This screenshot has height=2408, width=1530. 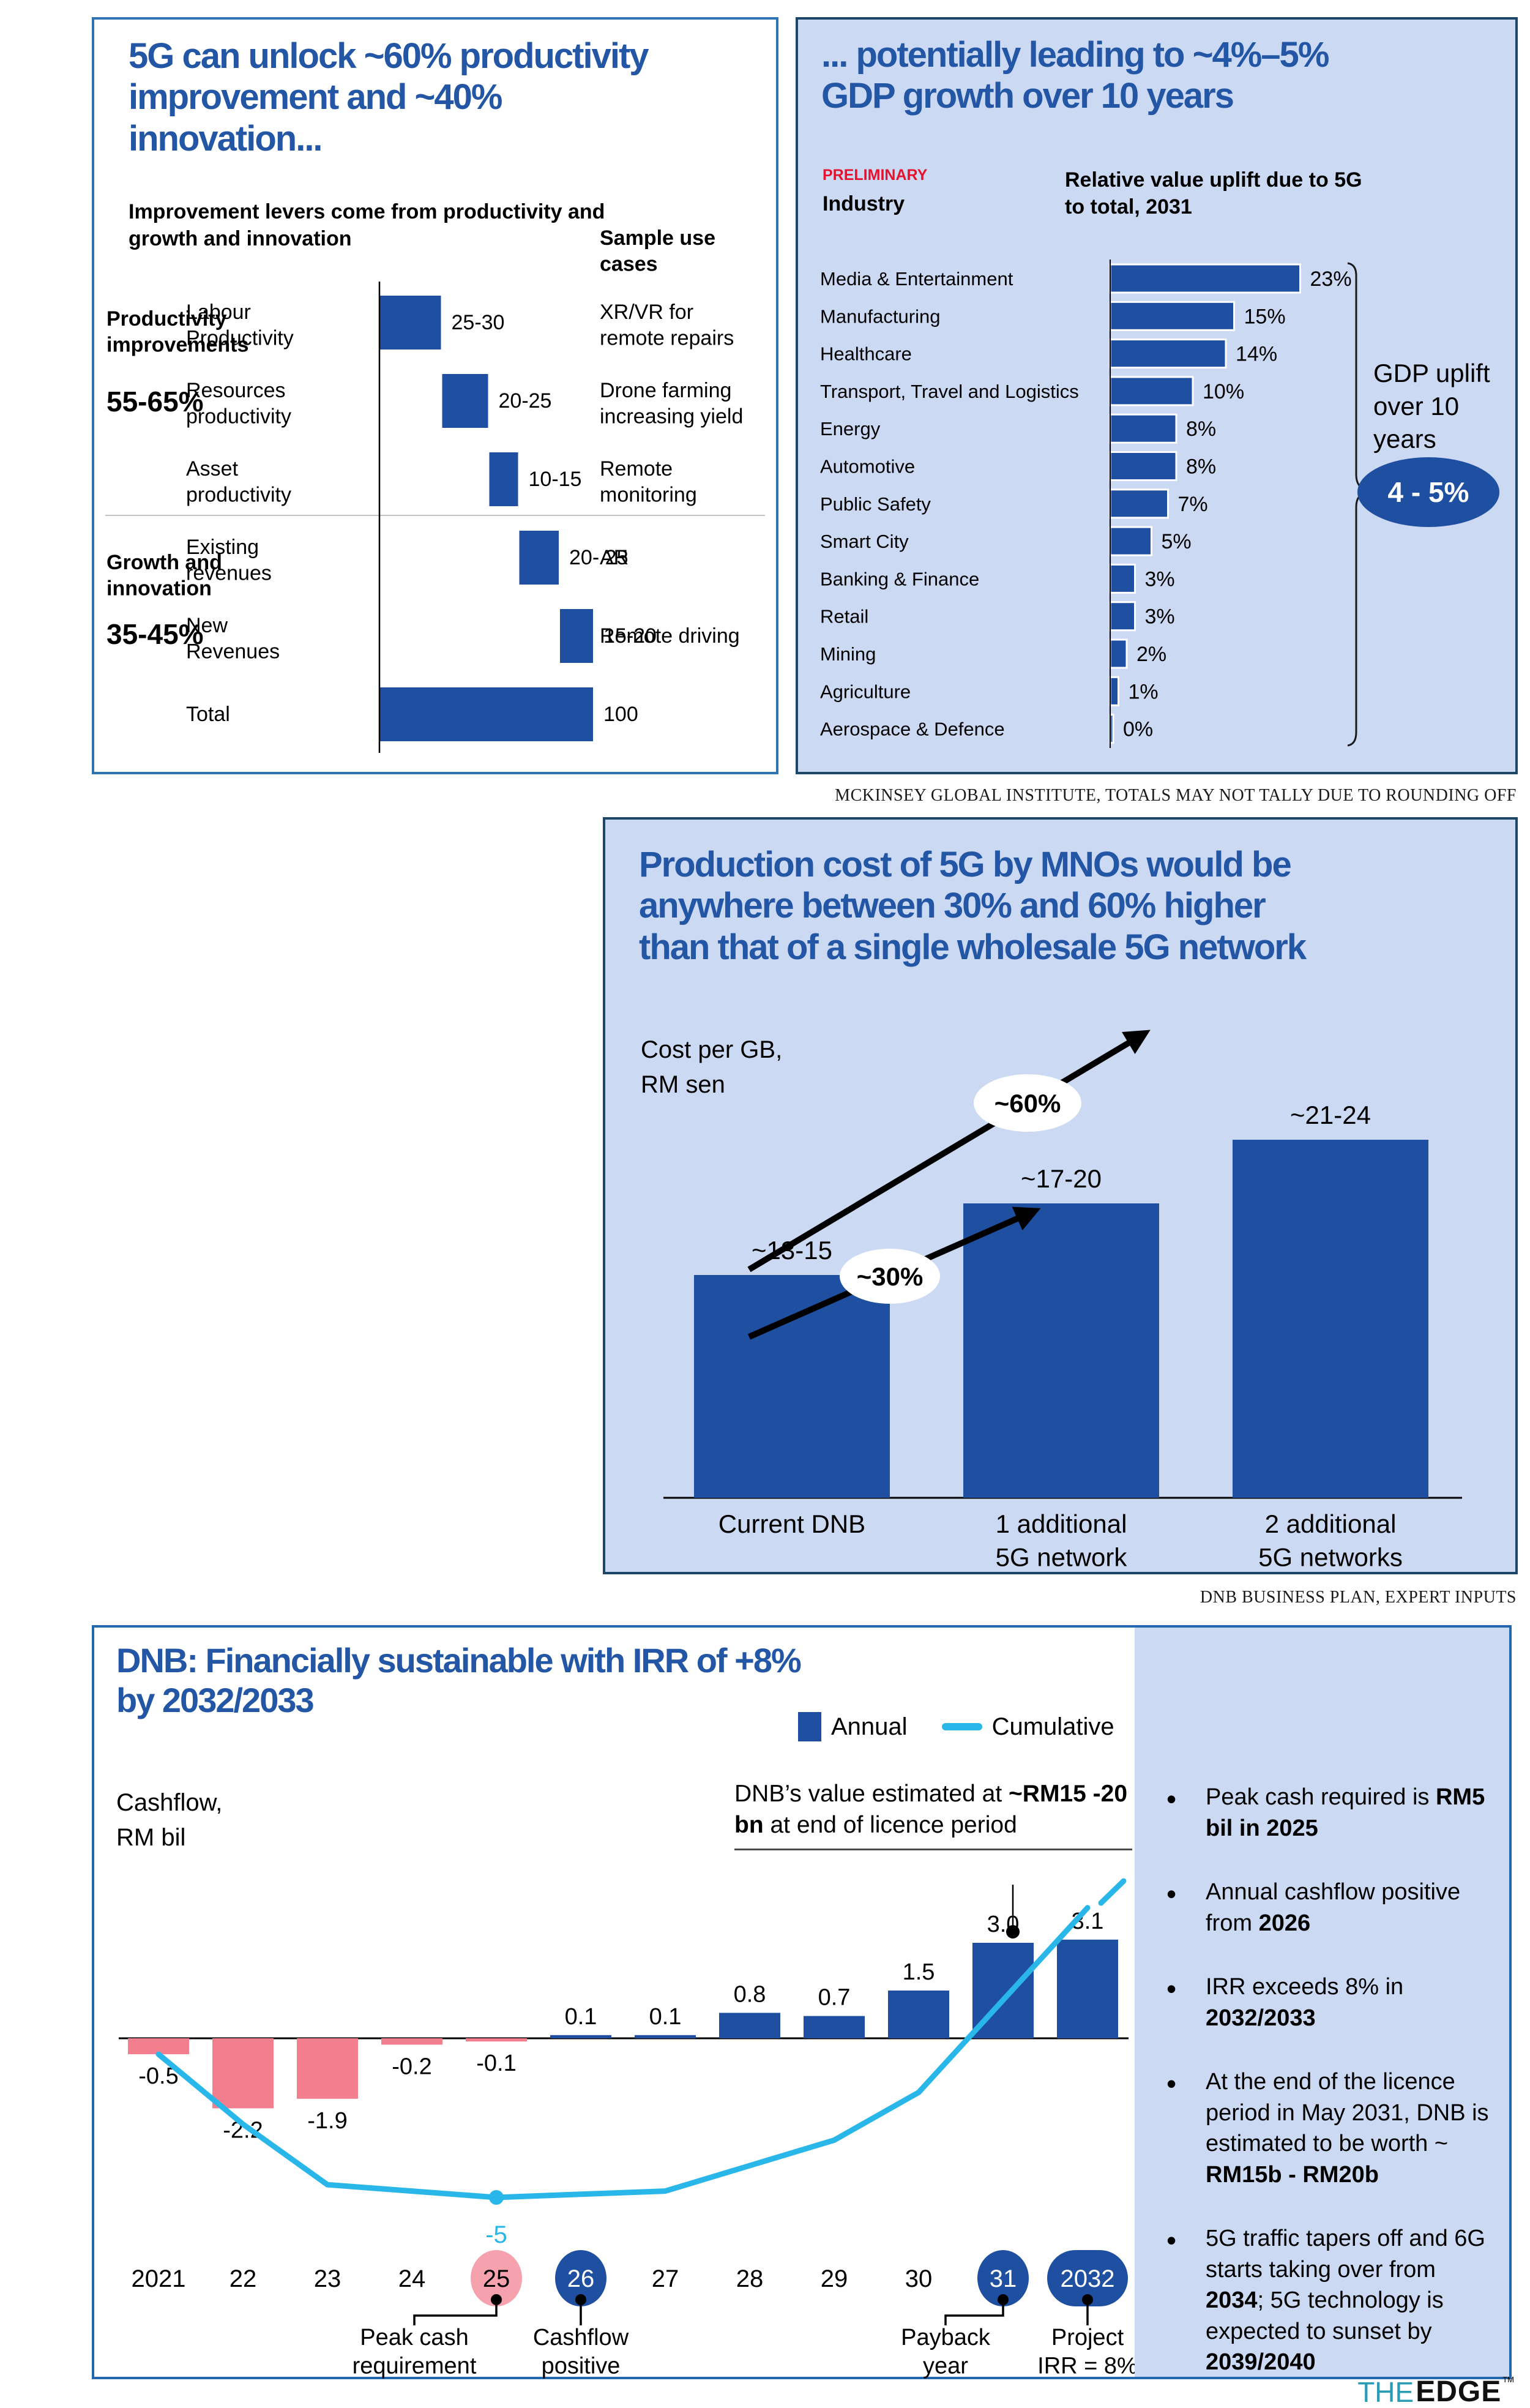 I want to click on source-note-dnb: DNB BUSINESS PLAN, EXPERT INPUTS, so click(x=1358, y=1597).